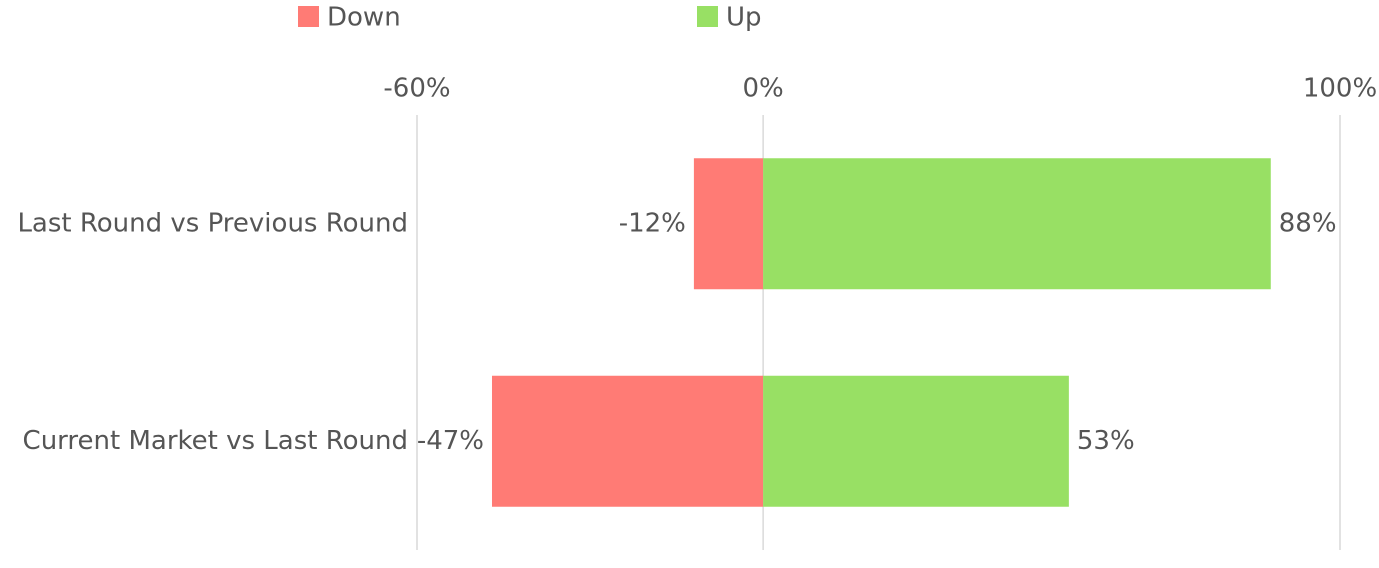 This screenshot has height=568, width=1379. Describe the element at coordinates (450, 441) in the screenshot. I see `value-label: -47%` at that location.